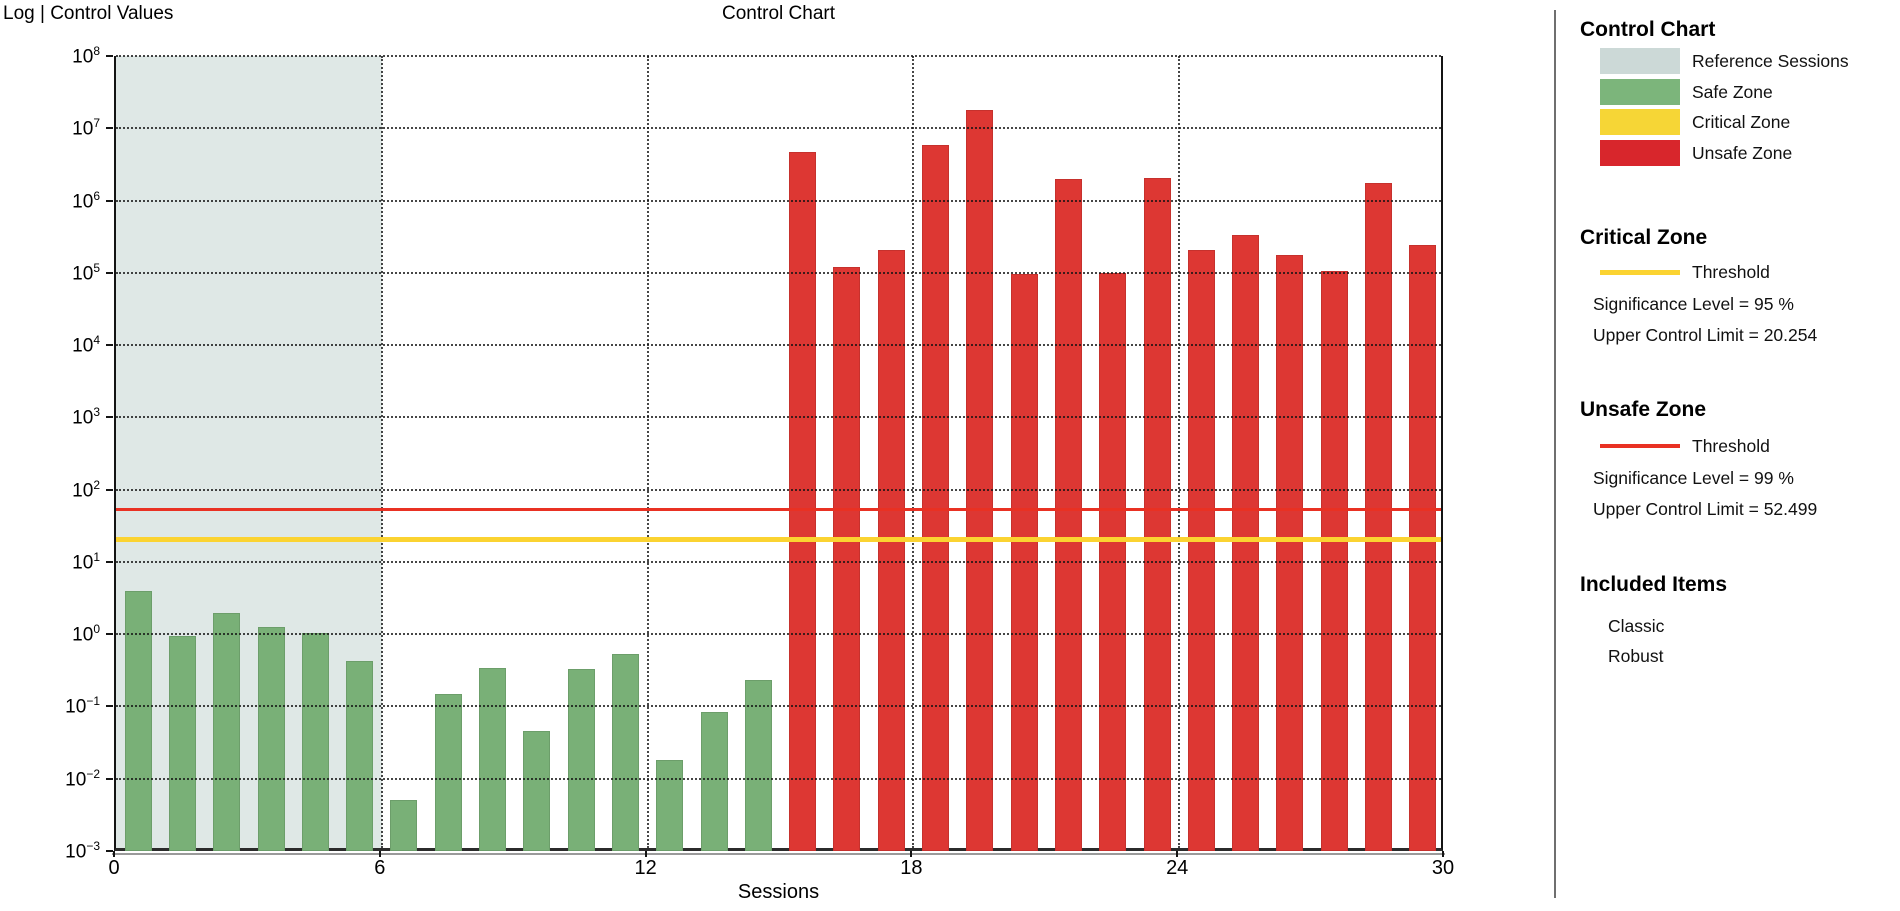 This screenshot has height=911, width=1900. What do you see at coordinates (778, 489) in the screenshot?
I see `gridline-y-1e2` at bounding box center [778, 489].